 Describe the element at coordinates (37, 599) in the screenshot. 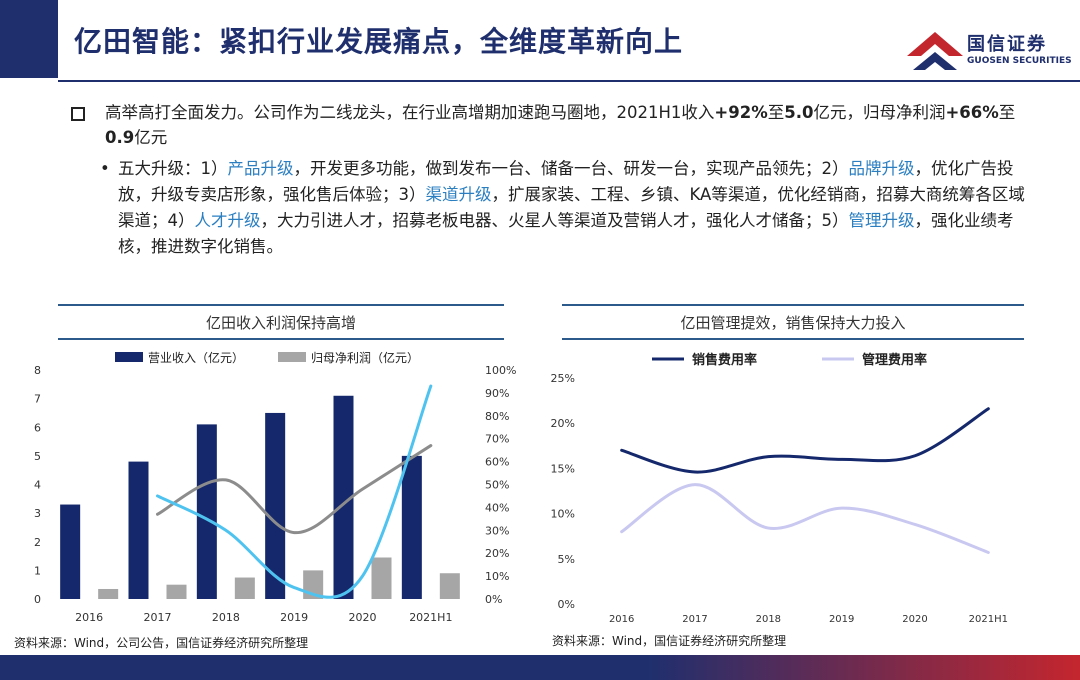

I see `y-left-tick-label: 0` at that location.